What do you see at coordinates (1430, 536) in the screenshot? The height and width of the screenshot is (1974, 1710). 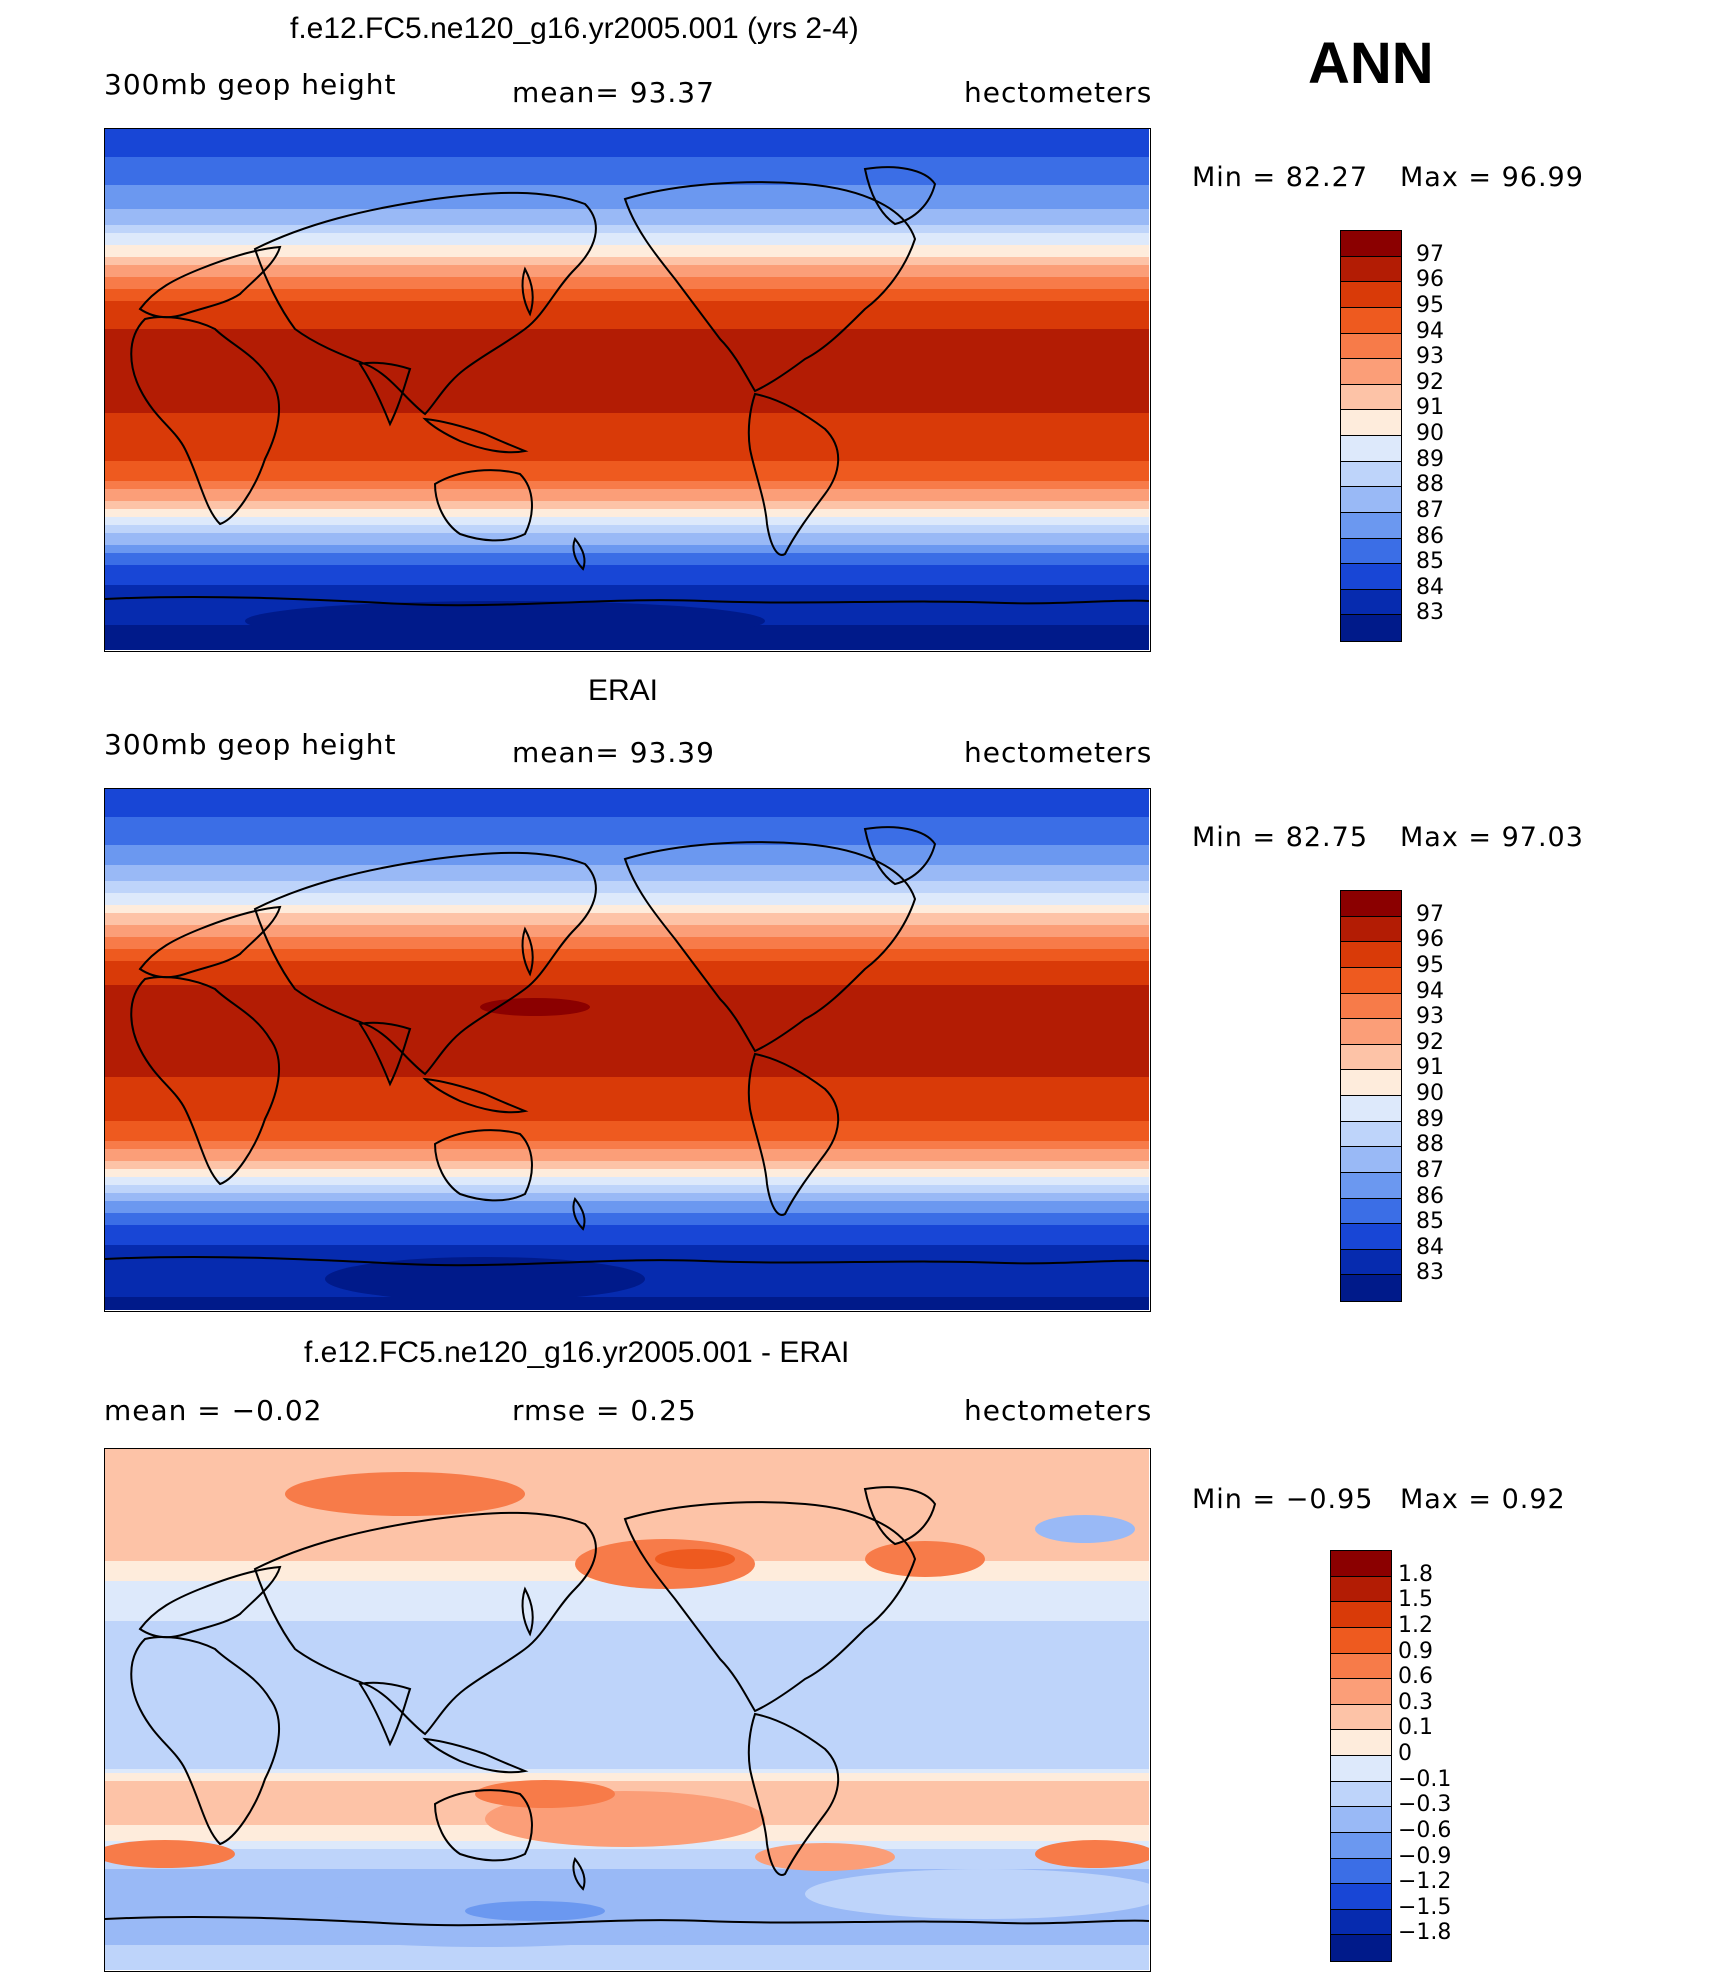 I see `colorbar-tick-label: 86` at bounding box center [1430, 536].